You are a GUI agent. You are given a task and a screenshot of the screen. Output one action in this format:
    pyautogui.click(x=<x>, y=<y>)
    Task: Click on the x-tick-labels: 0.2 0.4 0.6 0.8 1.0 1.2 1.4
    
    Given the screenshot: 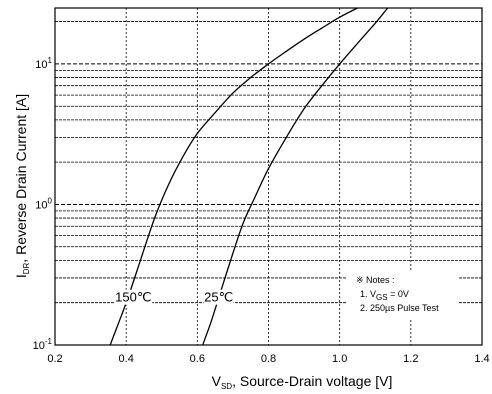 What is the action you would take?
    pyautogui.click(x=268, y=359)
    